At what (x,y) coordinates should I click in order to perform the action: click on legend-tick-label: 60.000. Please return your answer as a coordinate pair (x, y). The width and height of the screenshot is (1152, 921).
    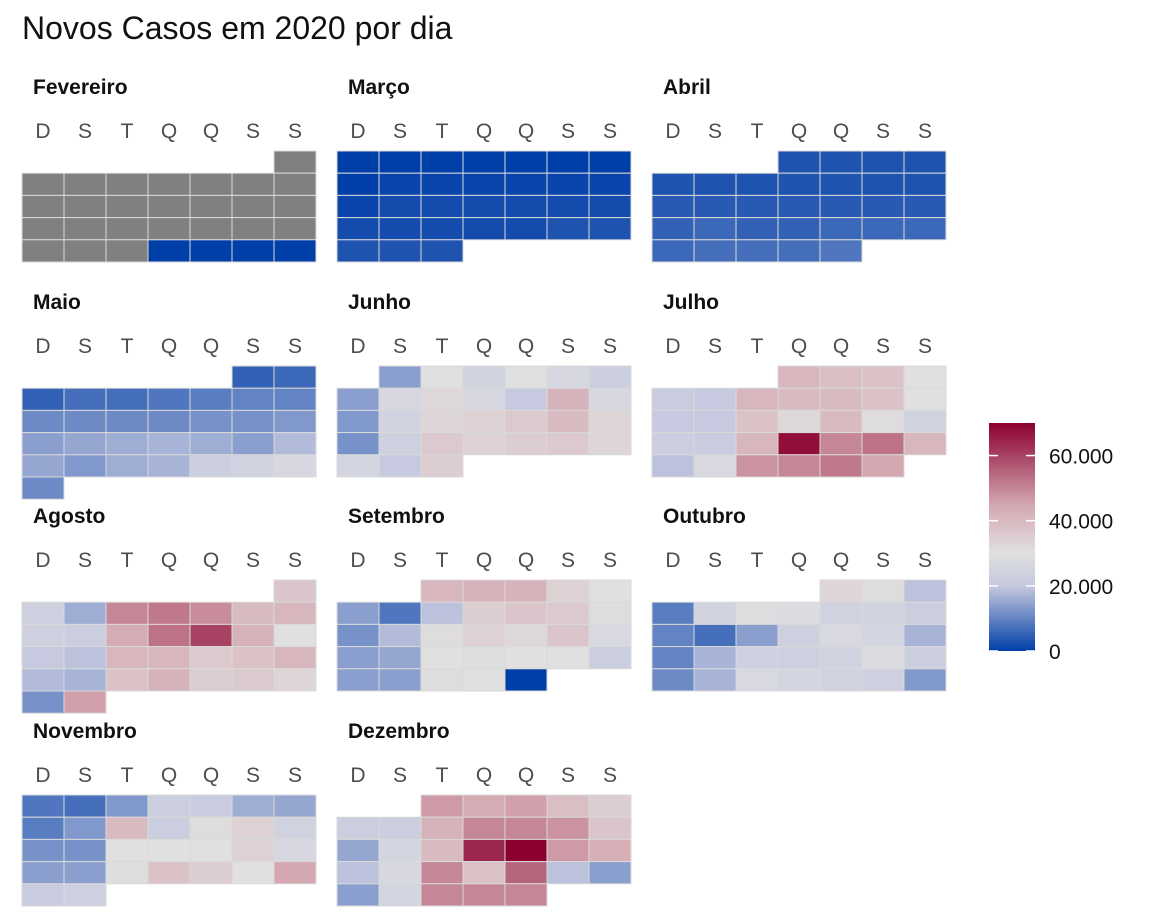
    Looking at the image, I should click on (1081, 457).